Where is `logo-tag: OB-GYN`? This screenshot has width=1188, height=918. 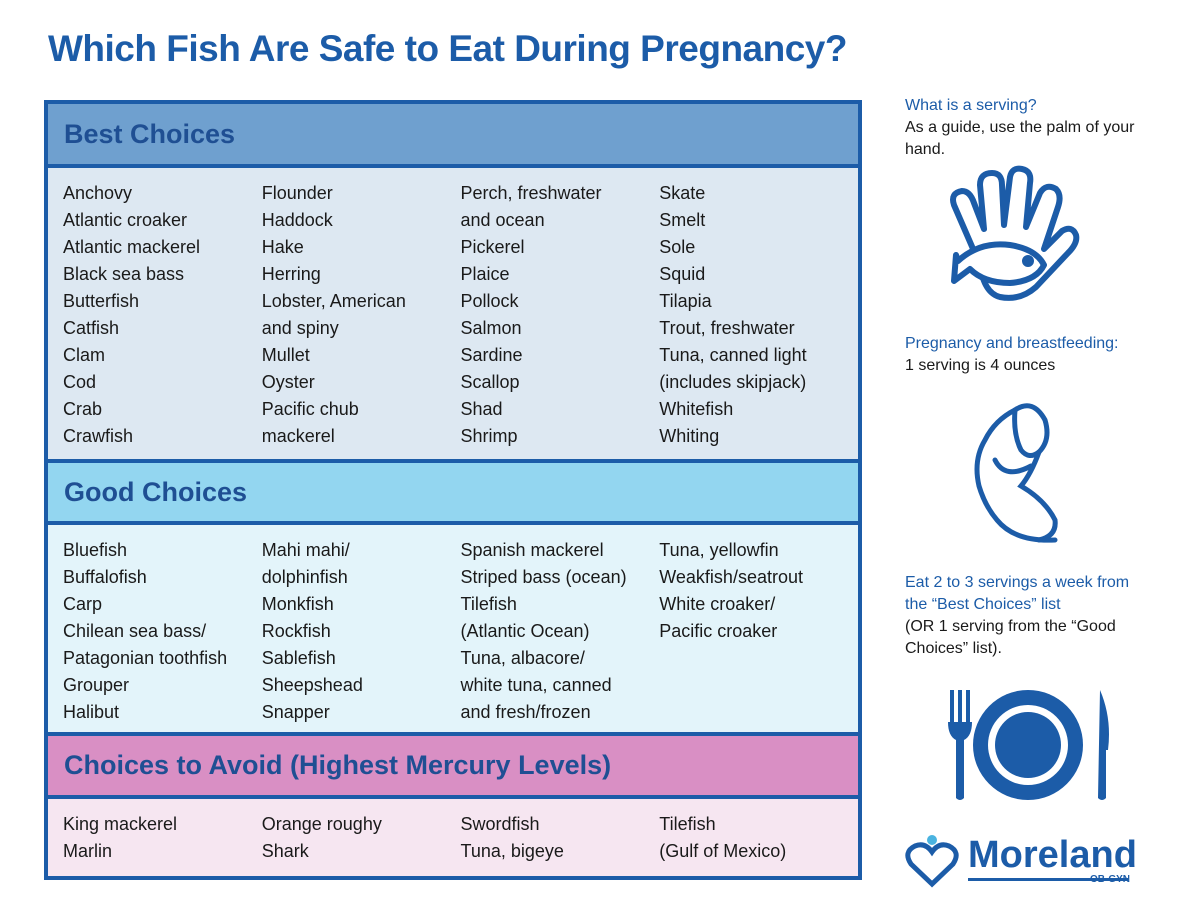 logo-tag: OB-GYN is located at coordinates (1110, 879).